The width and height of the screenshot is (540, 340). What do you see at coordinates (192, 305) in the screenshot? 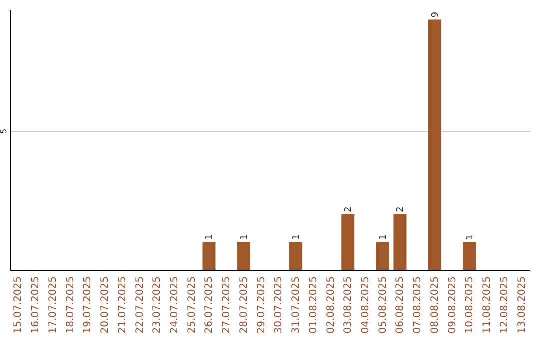
I see `x-tick-label: 25.07.2025` at bounding box center [192, 305].